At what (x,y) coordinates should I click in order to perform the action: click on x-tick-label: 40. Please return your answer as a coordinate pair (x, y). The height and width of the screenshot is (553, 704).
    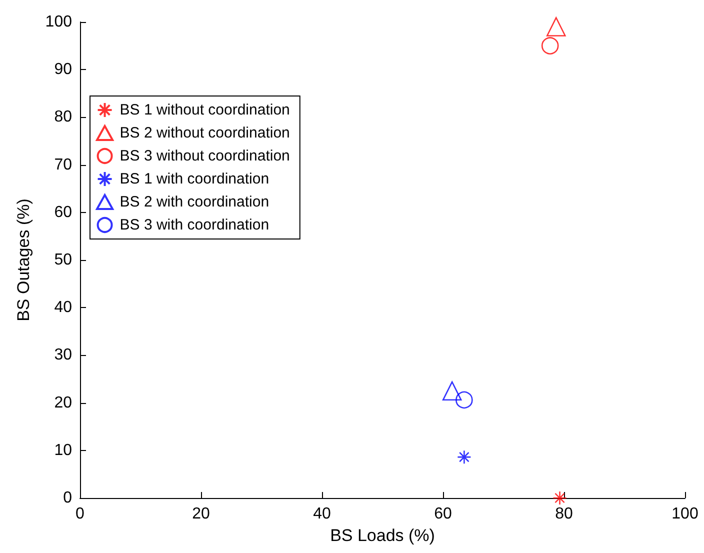
    Looking at the image, I should click on (322, 514).